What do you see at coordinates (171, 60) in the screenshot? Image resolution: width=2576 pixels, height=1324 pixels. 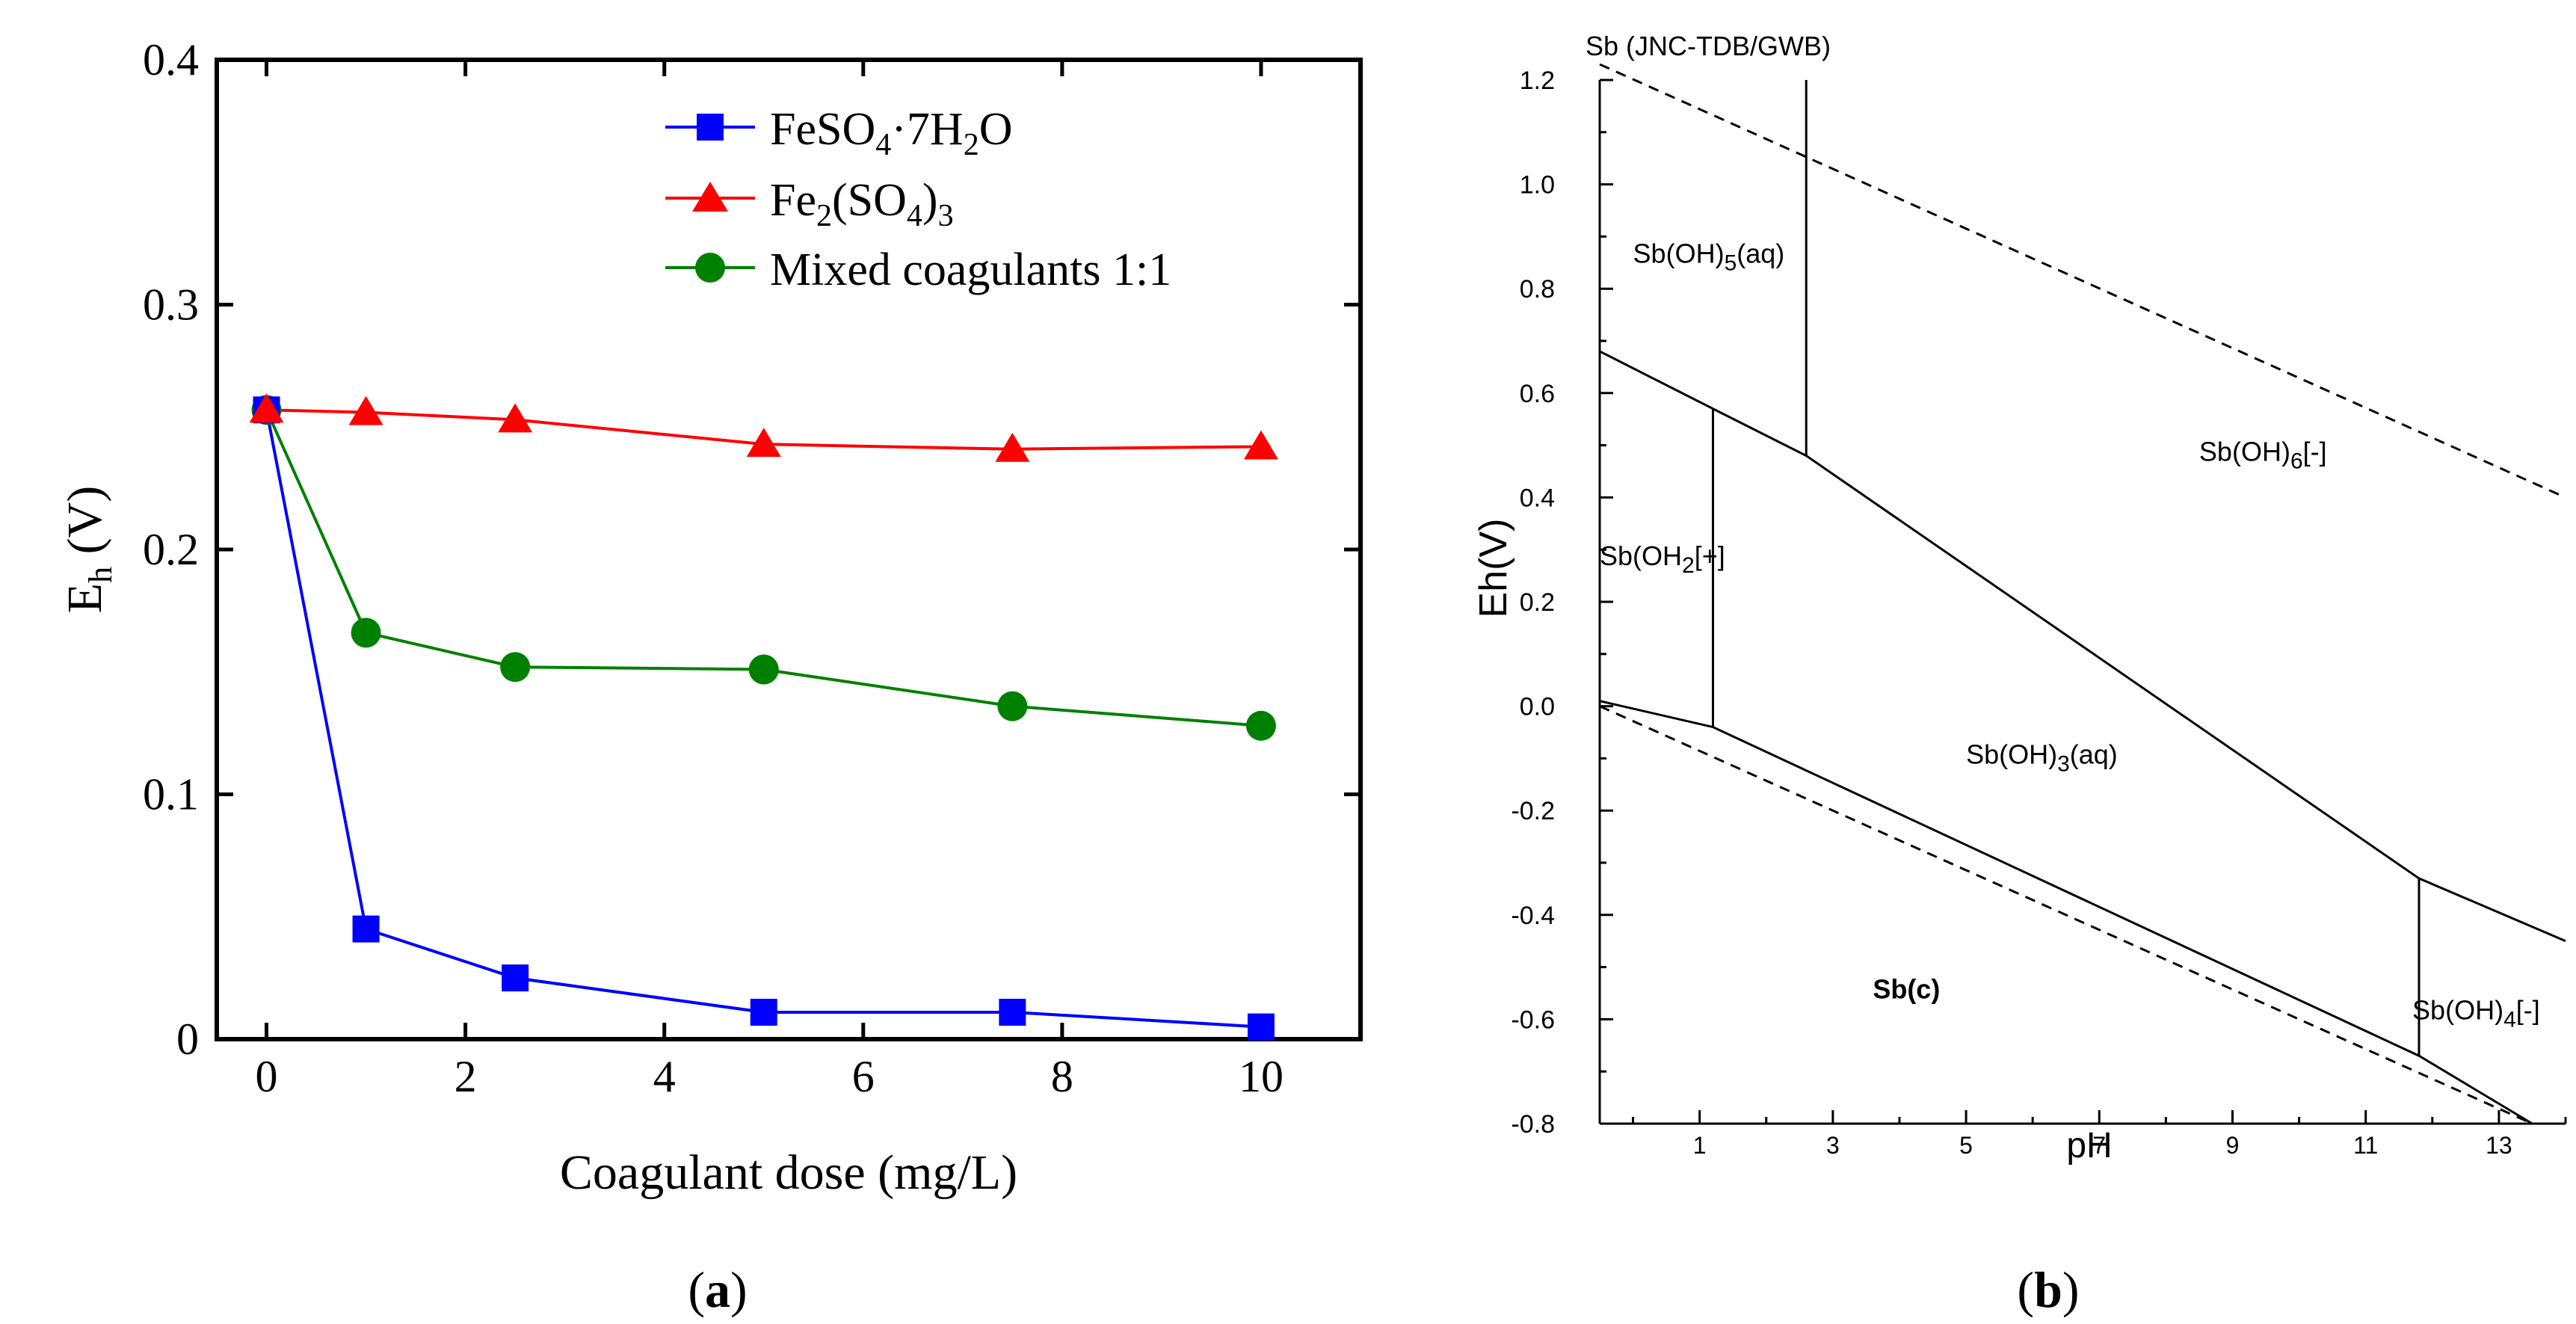 I see `panel-a-ytick-label: 0.4` at bounding box center [171, 60].